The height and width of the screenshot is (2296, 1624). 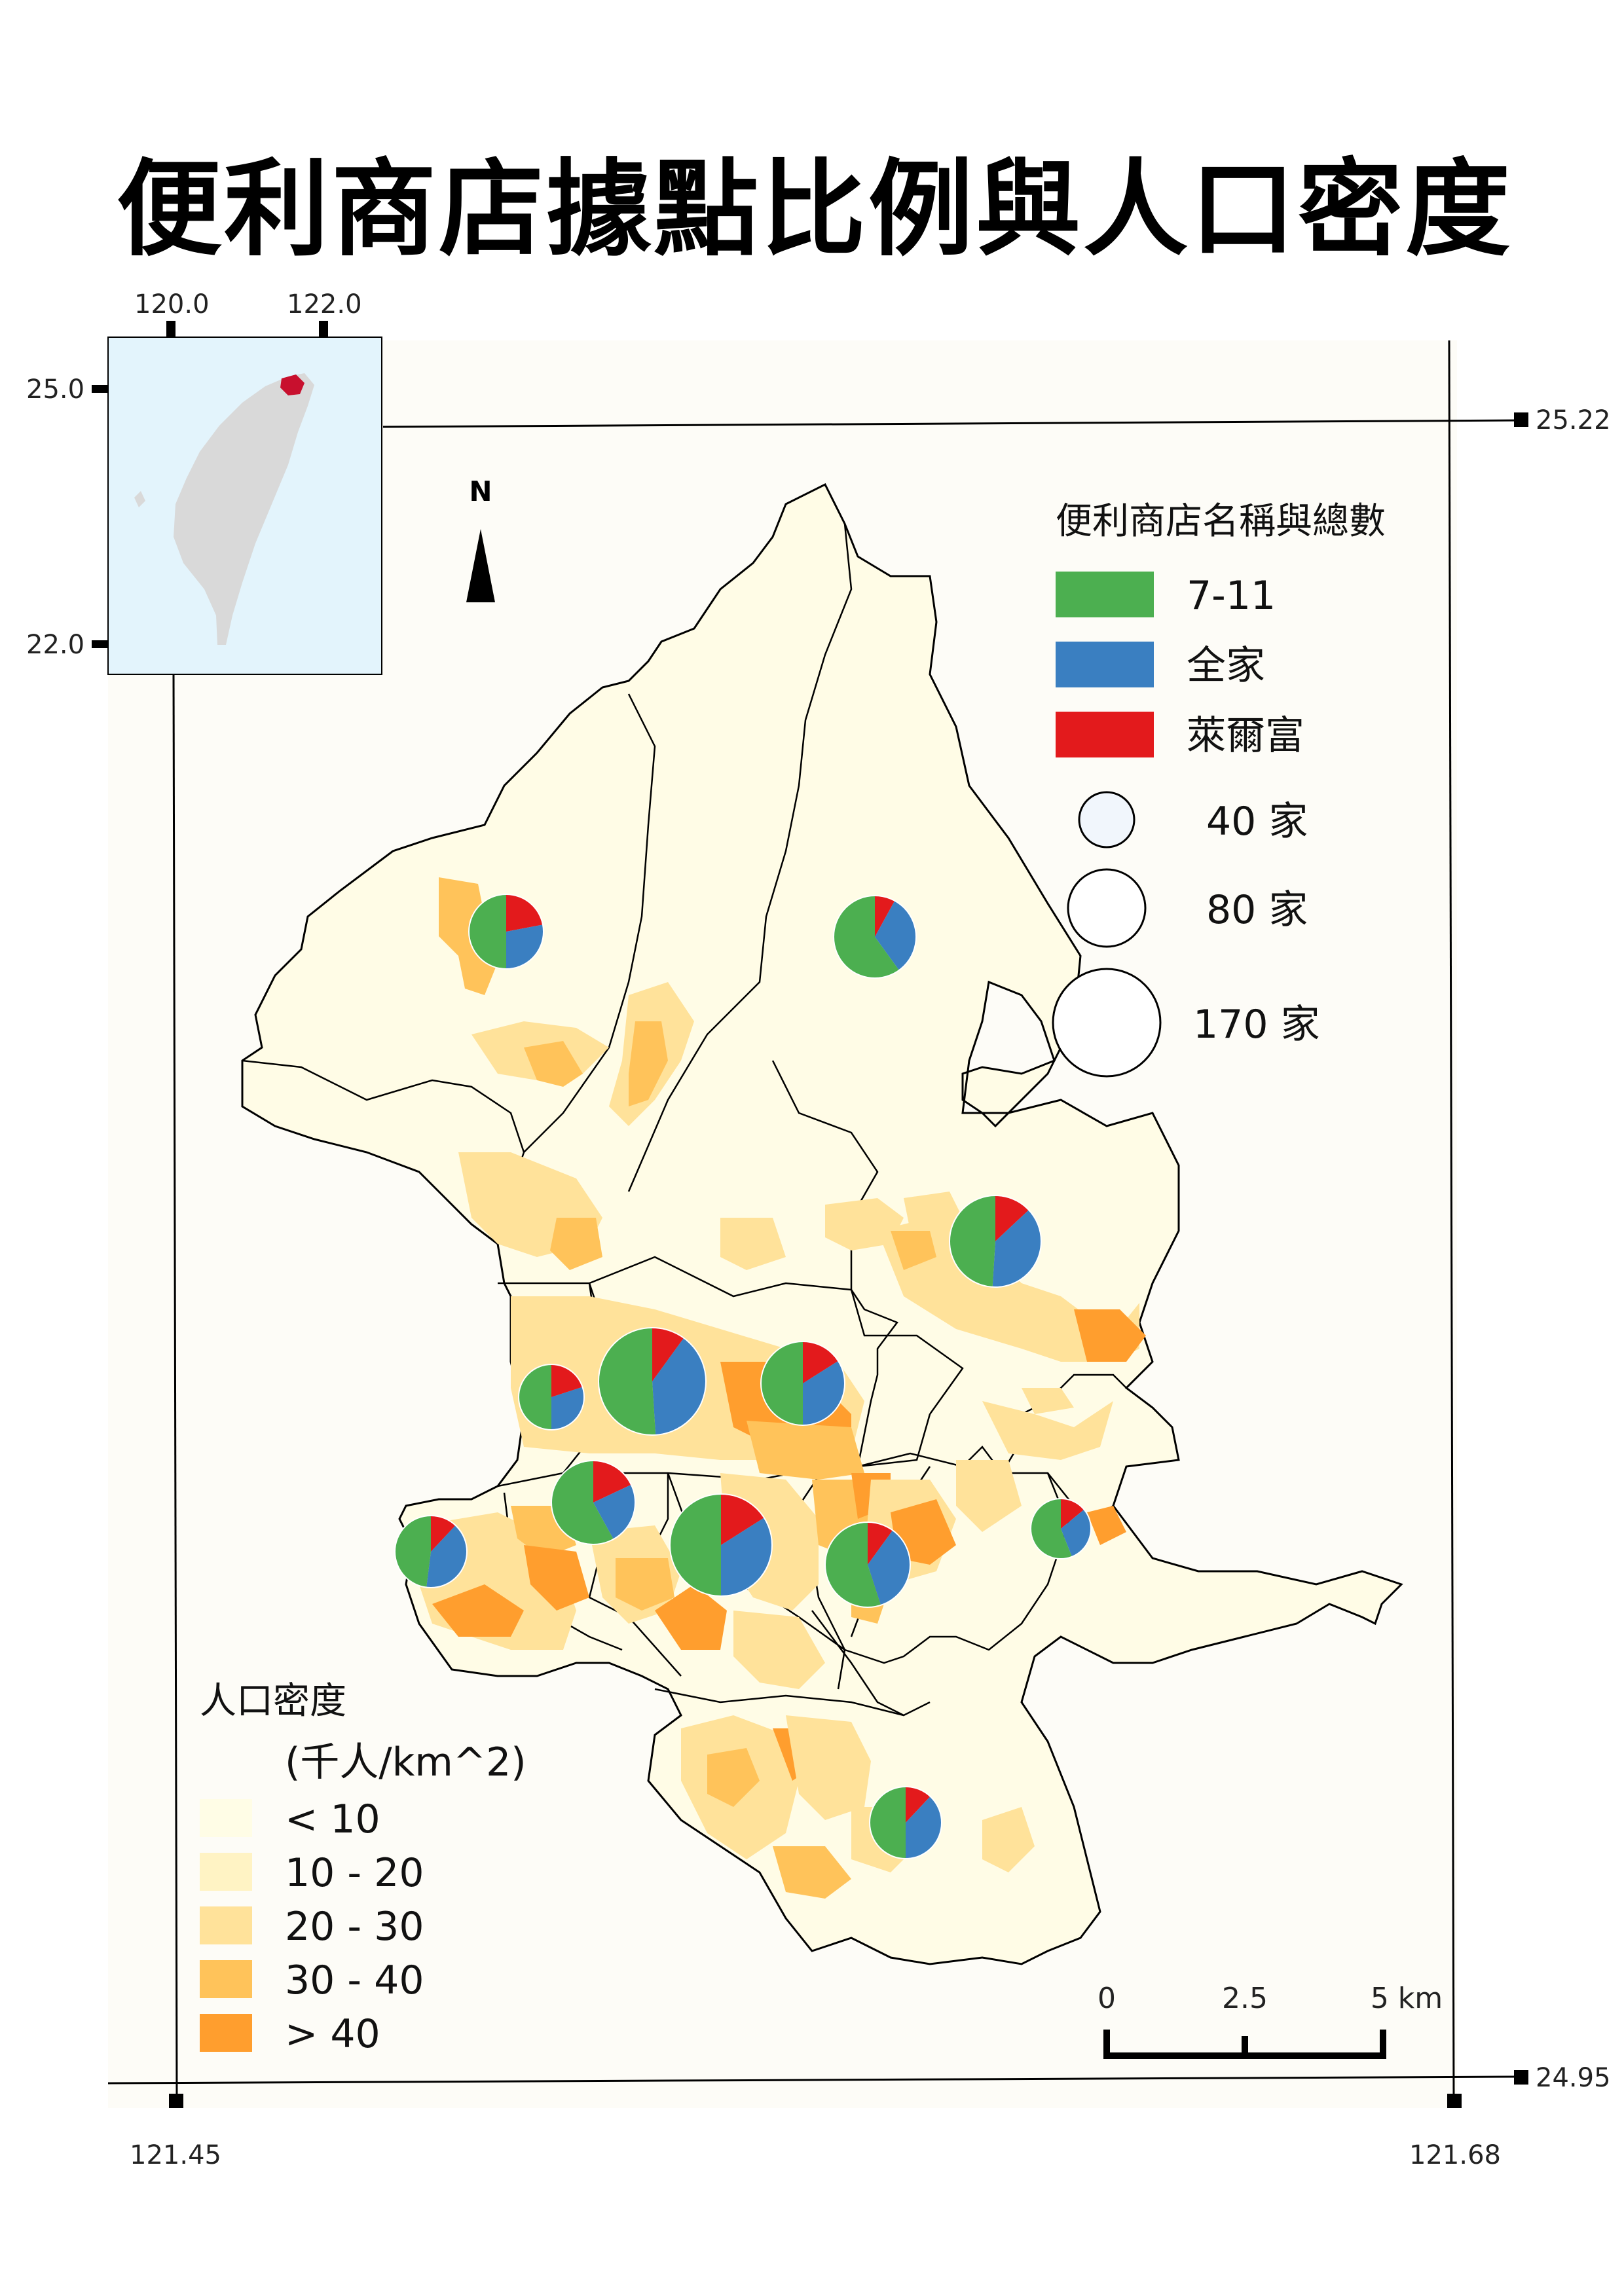 I want to click on scale-bar: 0 2.5 5 km, so click(x=1270, y=2020).